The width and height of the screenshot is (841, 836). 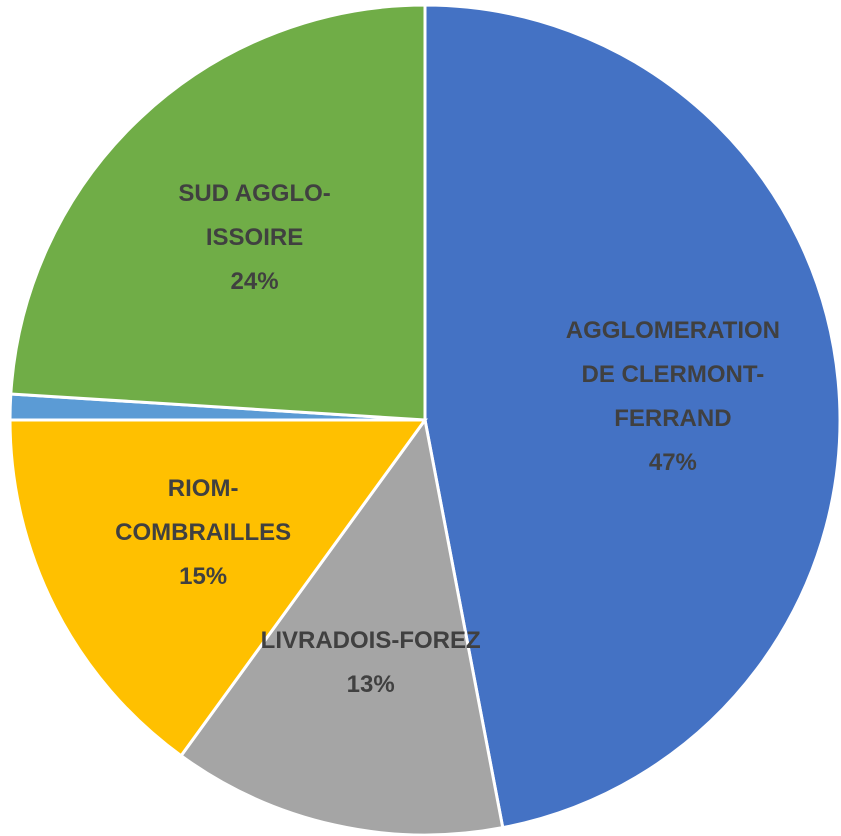 I want to click on category-label: RIOM- COMBRAILLES, so click(x=203, y=511).